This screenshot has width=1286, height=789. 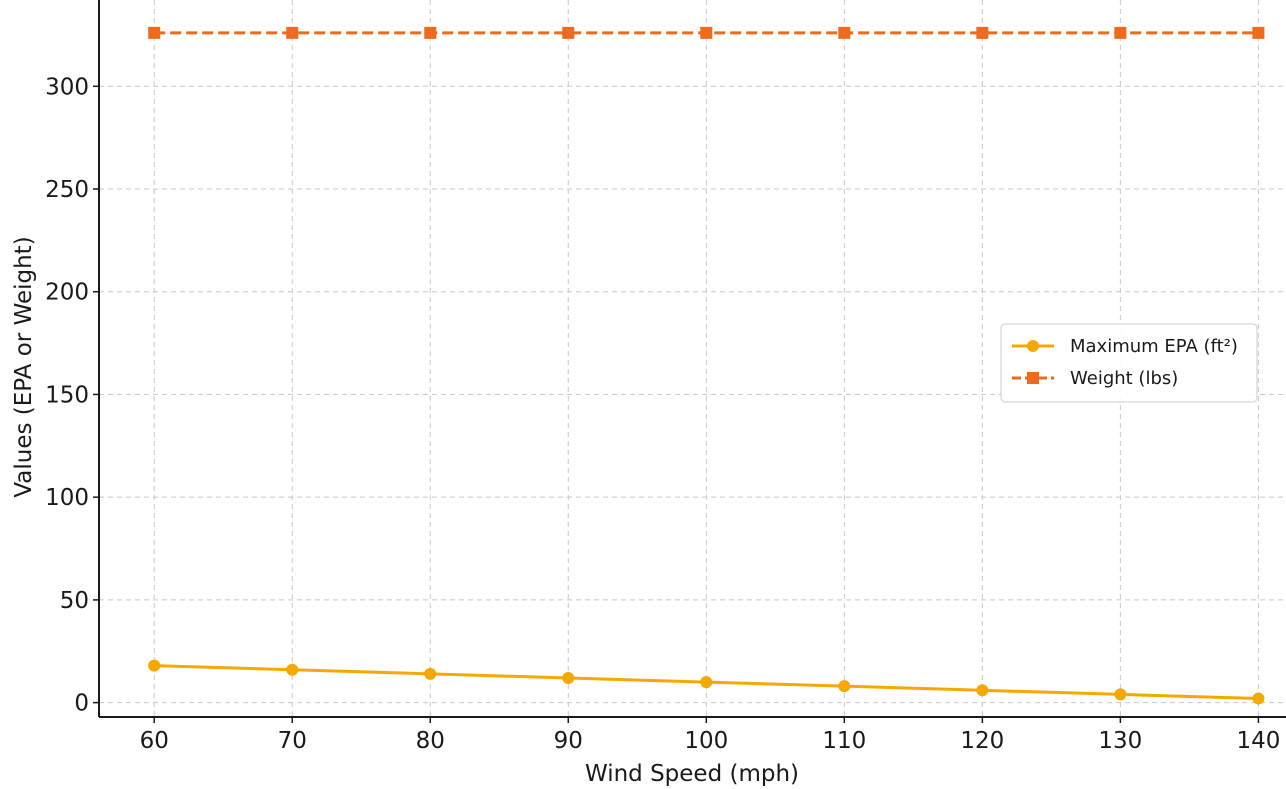 I want to click on y-ticks: 0 50 100 150 200 250 300, so click(x=72, y=395).